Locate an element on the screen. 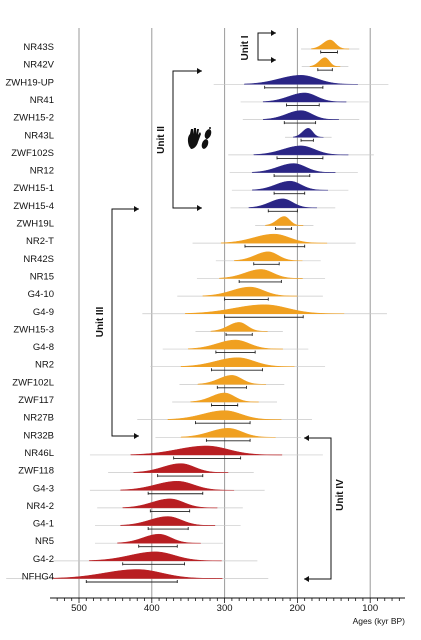 Image resolution: width=421 pixels, height=640 pixels. density-NR27B is located at coordinates (224, 415).